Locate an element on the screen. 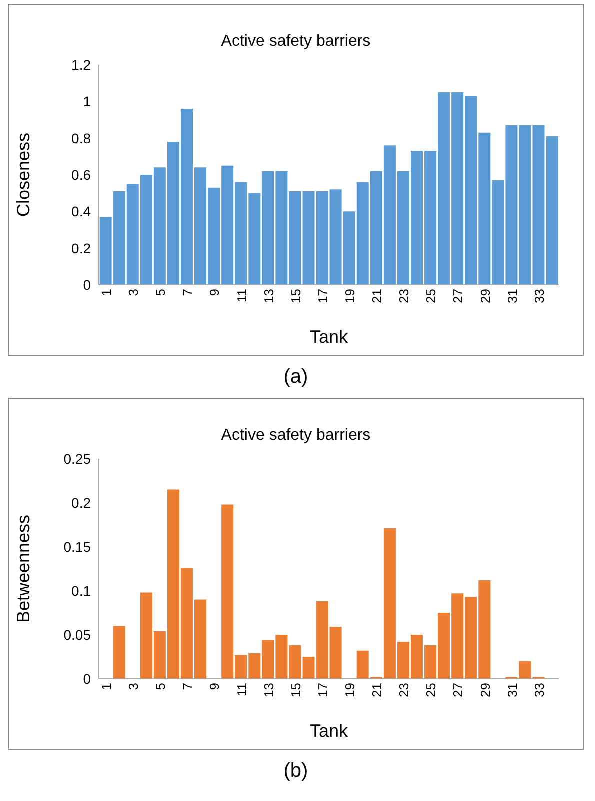  y-tick-label: 0.05 is located at coordinates (78, 634).